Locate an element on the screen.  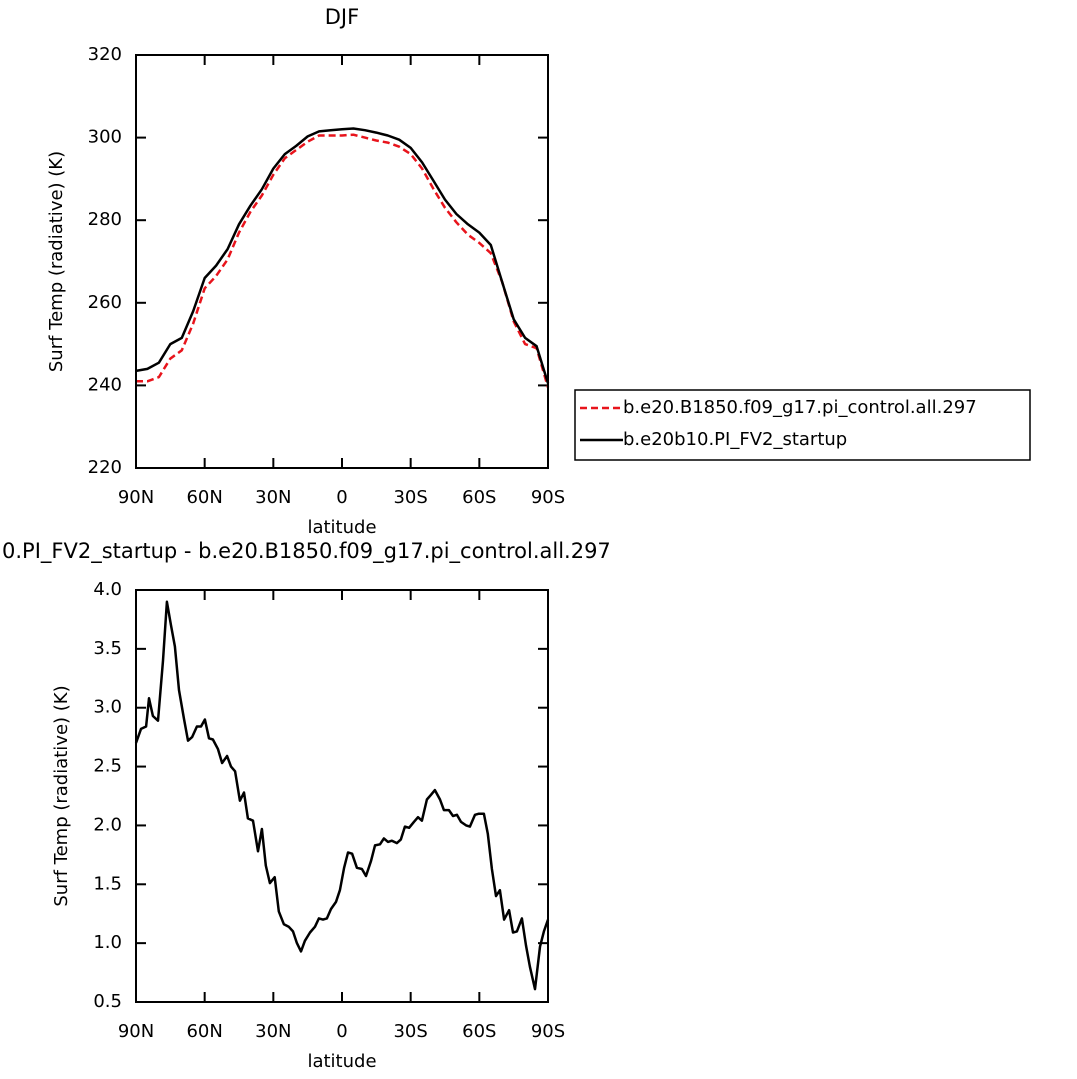
y-tick-label: 0.5 is located at coordinates (107, 1001).